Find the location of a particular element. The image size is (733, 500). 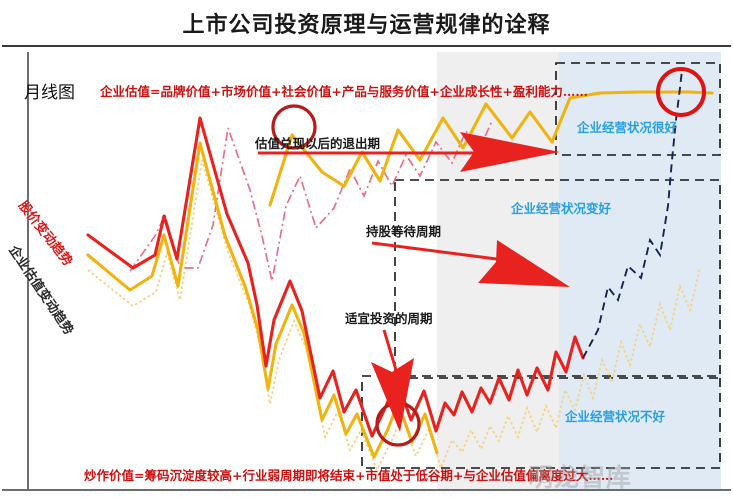

page-title: 上市公司投资原理与运营规律的诠释 is located at coordinates (366, 25).